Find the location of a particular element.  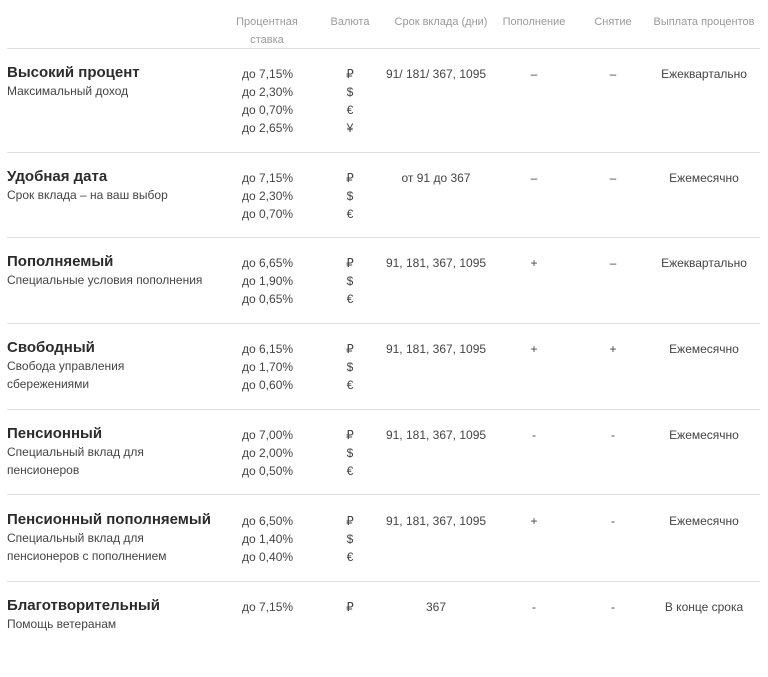

currency-list: ₽ is located at coordinates (350, 607).